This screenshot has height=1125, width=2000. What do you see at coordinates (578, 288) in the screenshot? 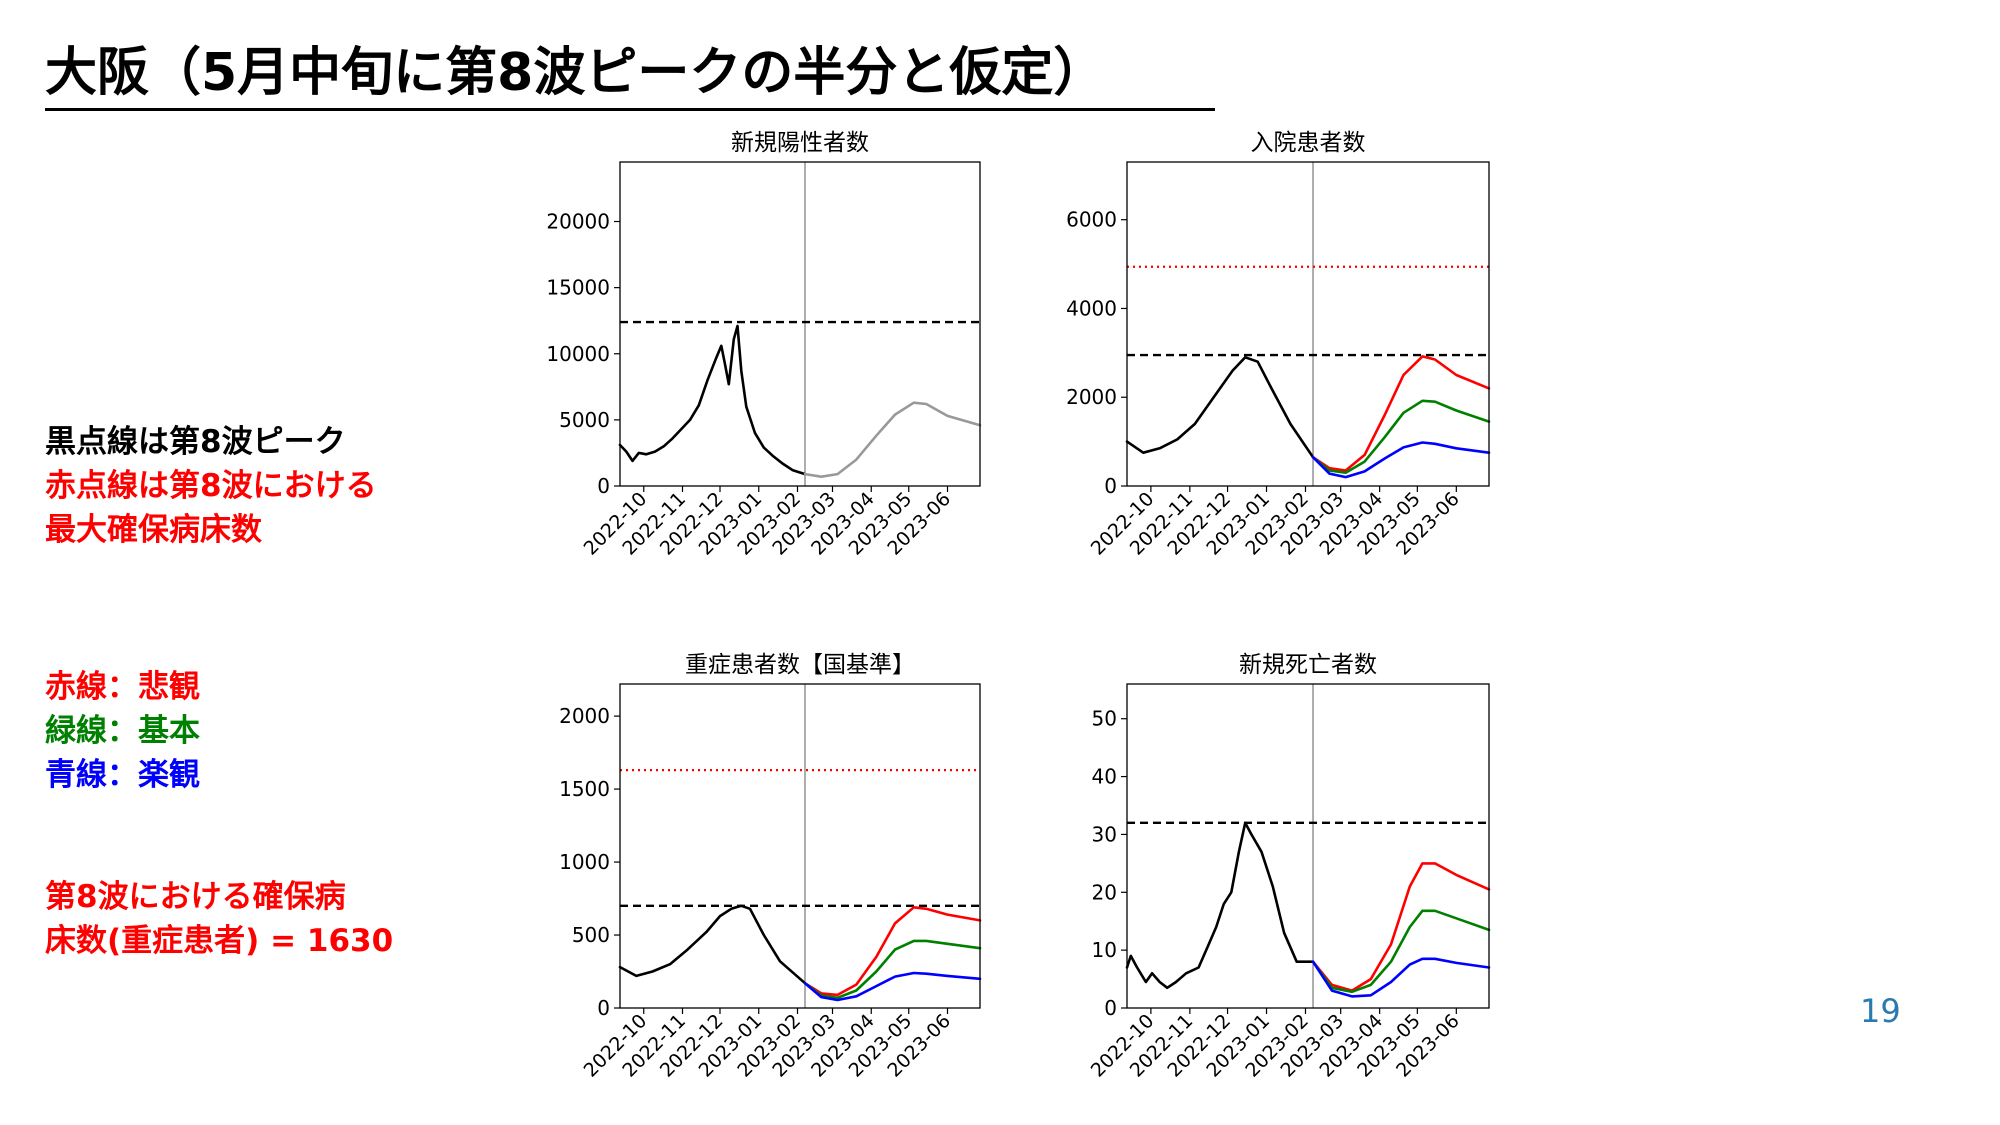
I see `chart-1-ytick-label: 15000` at bounding box center [578, 288].